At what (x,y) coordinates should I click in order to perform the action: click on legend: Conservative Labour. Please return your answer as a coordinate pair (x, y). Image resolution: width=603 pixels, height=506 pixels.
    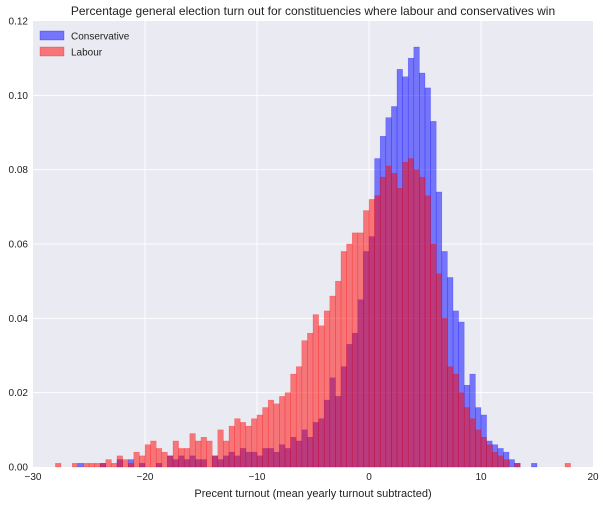
    Looking at the image, I should click on (84, 44).